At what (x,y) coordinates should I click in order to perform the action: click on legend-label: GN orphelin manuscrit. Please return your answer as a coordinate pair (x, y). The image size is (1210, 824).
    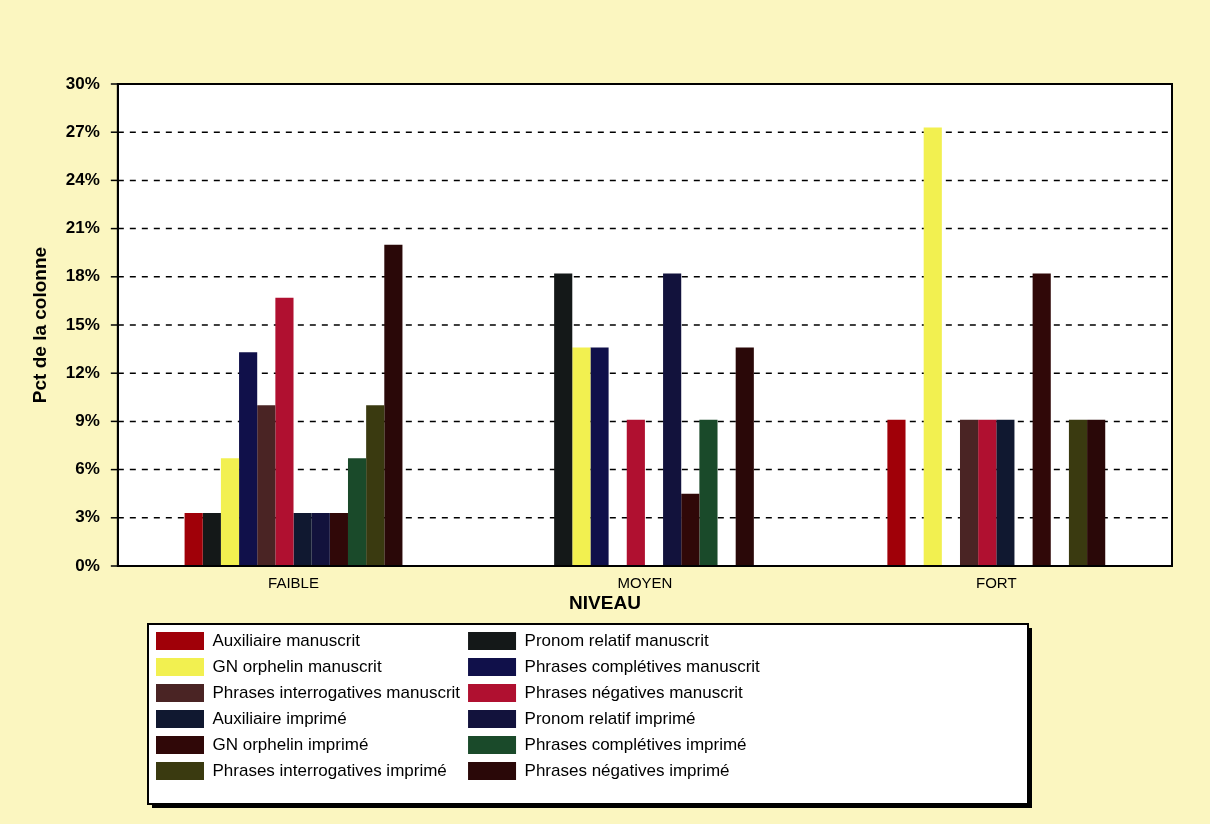
    Looking at the image, I should click on (297, 666).